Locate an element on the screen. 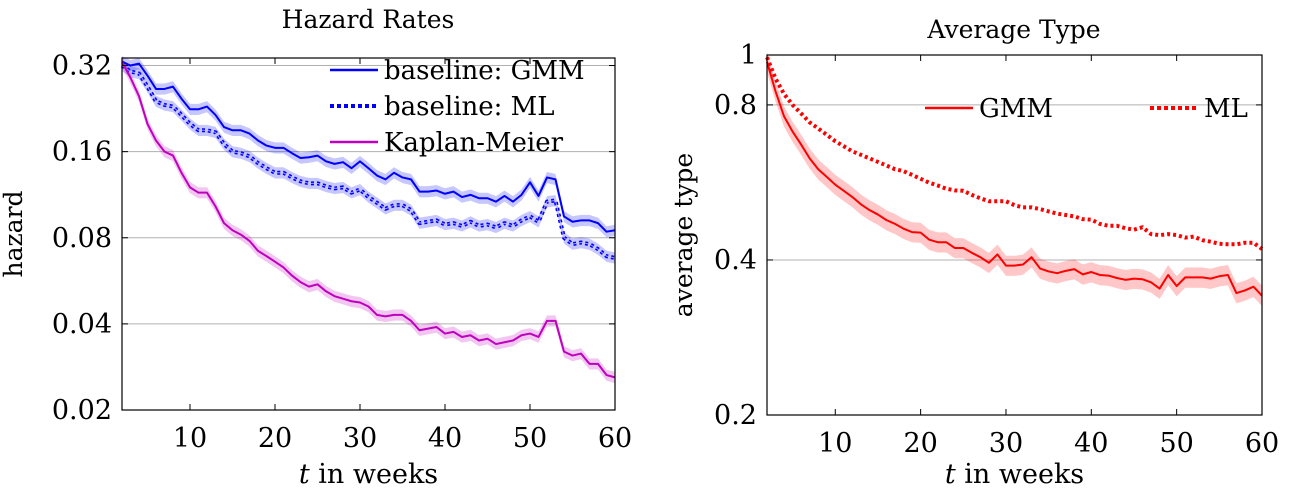 The width and height of the screenshot is (1293, 495). y-axis-label: hazard is located at coordinates (14, 233).